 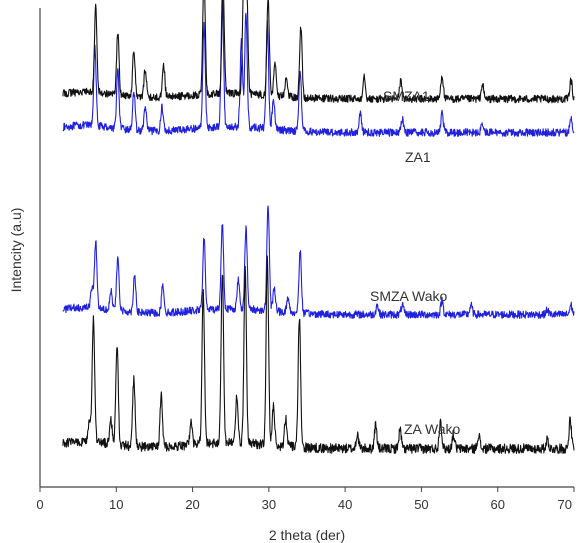 I want to click on series-label-smza1: SMZA1, so click(x=406, y=96).